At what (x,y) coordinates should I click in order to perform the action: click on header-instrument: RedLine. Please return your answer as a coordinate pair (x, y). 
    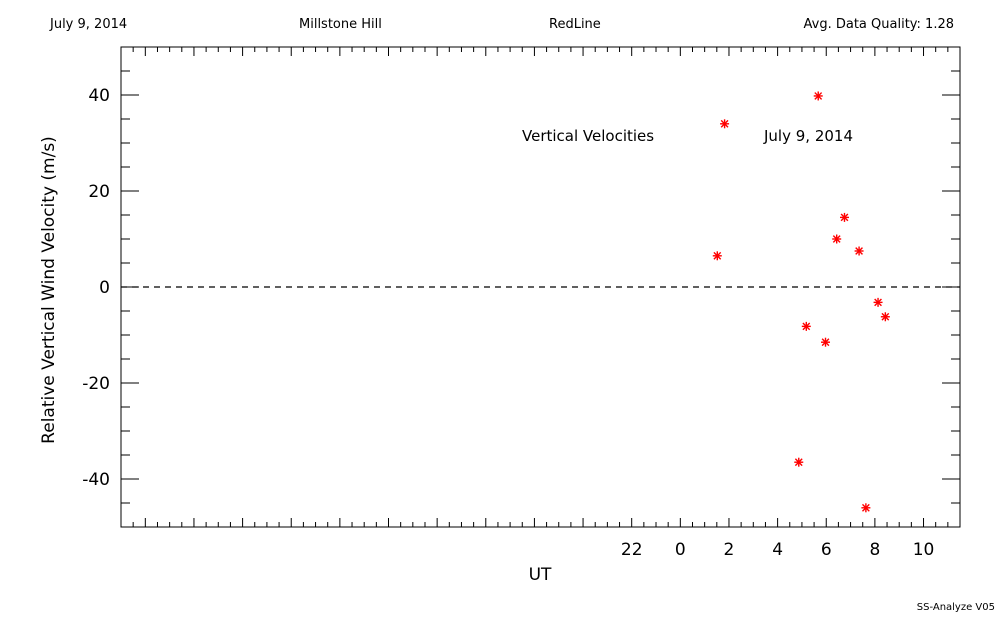
    Looking at the image, I should click on (575, 24).